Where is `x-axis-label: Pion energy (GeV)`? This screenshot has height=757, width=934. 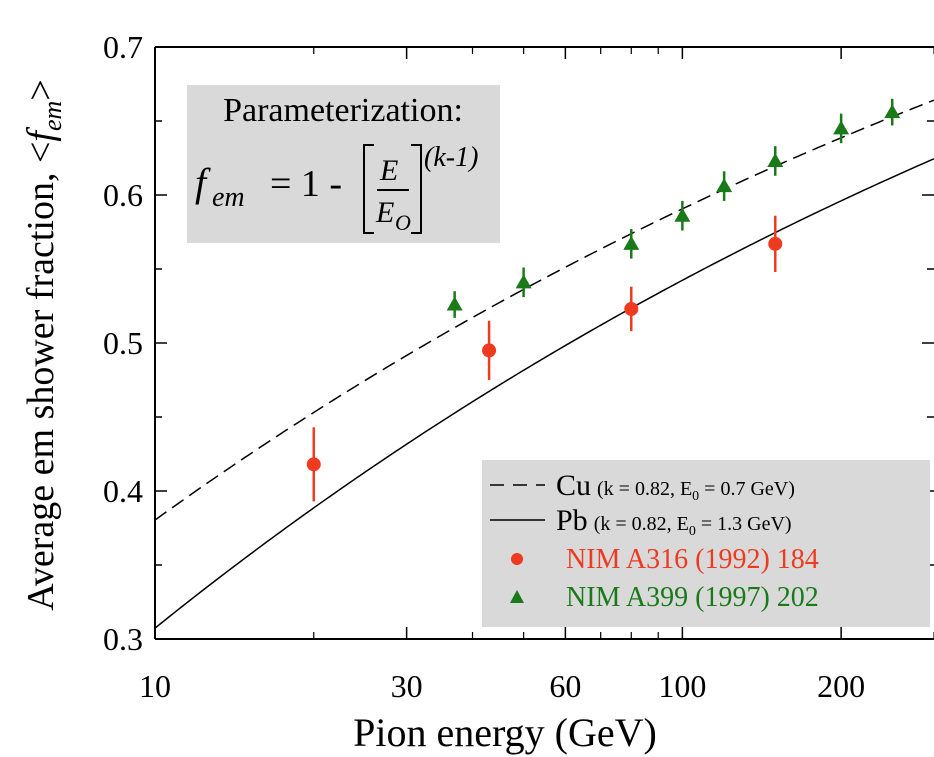 x-axis-label: Pion energy (GeV) is located at coordinates (505, 732).